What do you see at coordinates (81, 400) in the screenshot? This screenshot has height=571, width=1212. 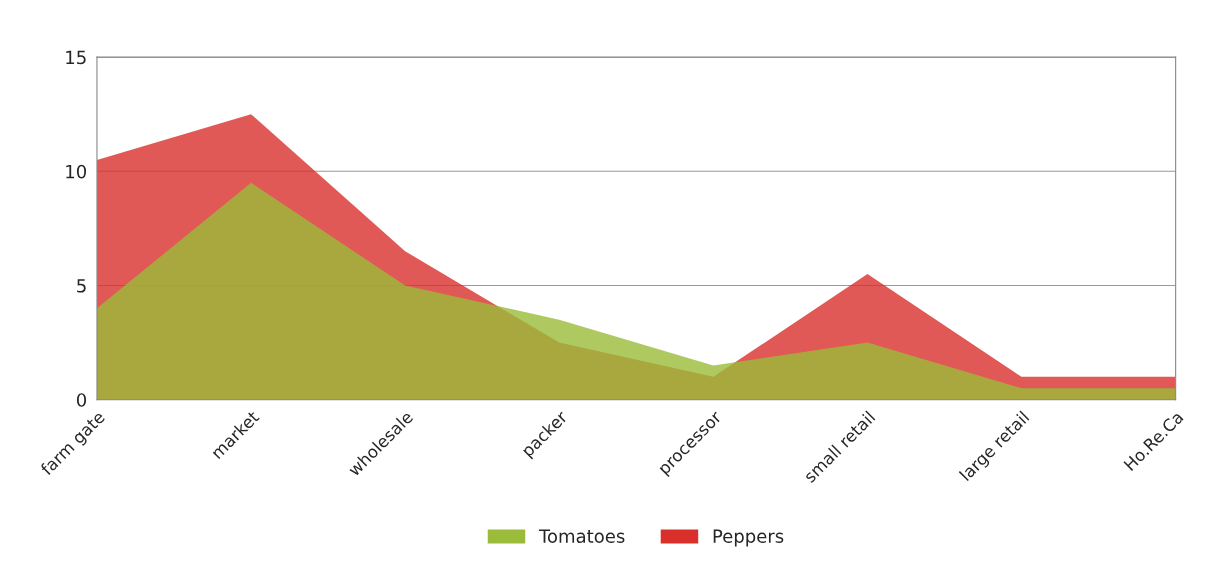 I see `y-tick-label: 0` at bounding box center [81, 400].